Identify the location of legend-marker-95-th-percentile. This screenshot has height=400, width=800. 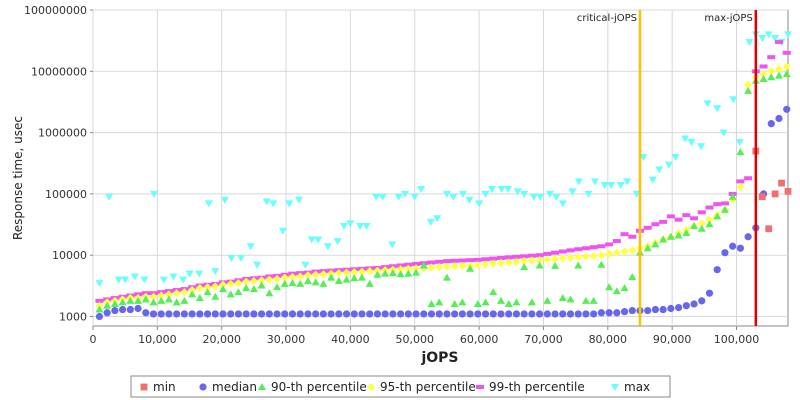
(371, 387).